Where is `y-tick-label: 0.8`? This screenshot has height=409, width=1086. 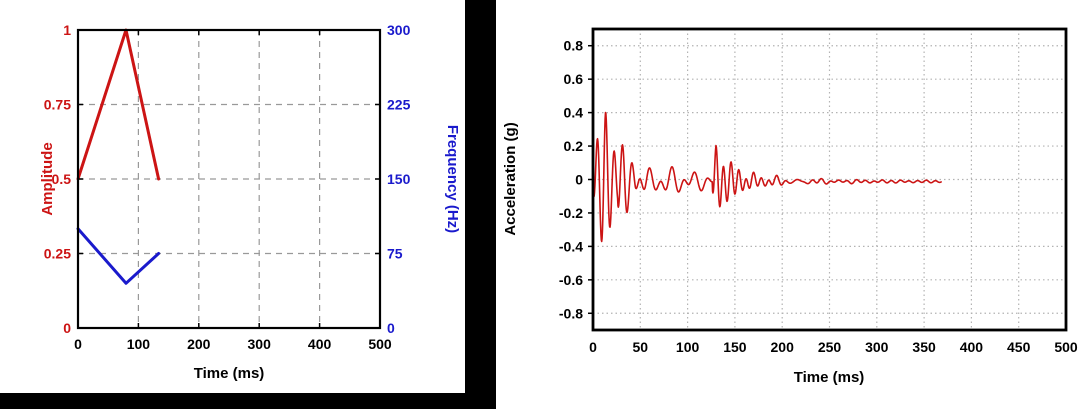
y-tick-label: 0.8 is located at coordinates (574, 46).